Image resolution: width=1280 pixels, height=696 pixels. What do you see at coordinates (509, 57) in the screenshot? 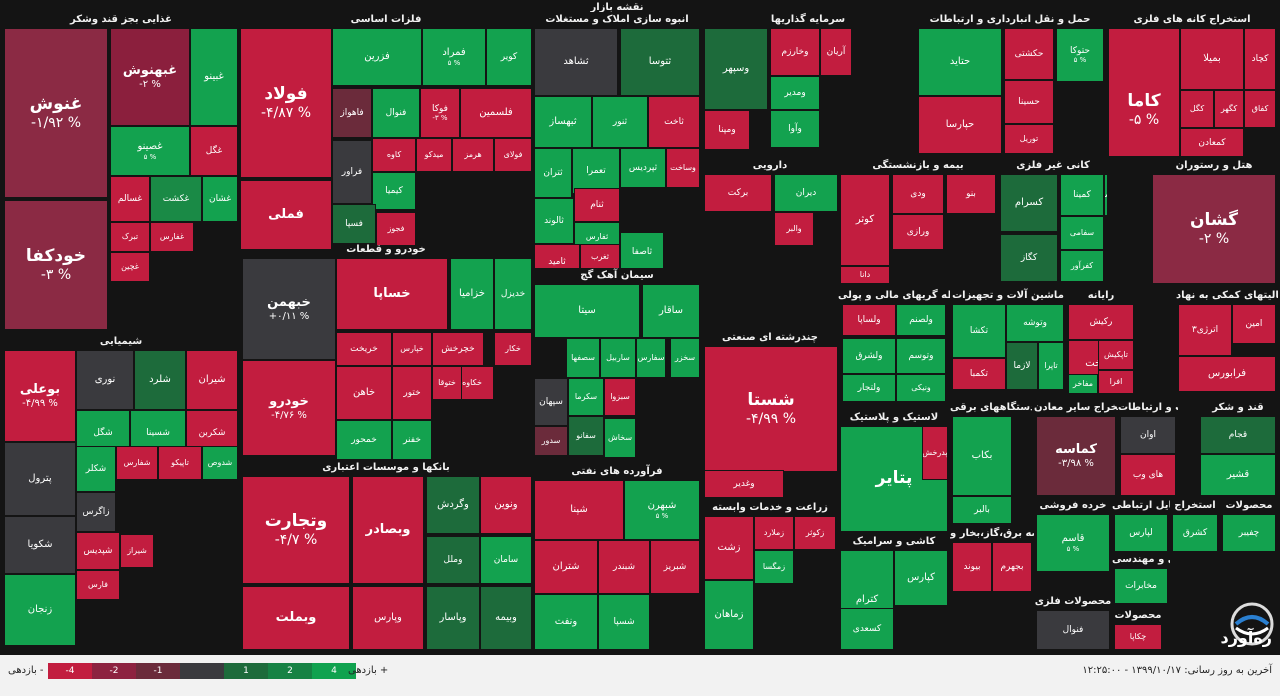
I see `stock-tile: کویر` at bounding box center [509, 57].